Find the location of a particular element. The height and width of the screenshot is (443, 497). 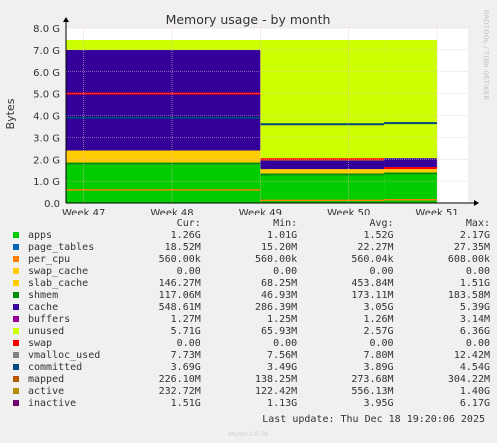

legend-row-swap-cache: swap_cache 0.00 0.00 0.00 0.00 is located at coordinates (250, 272).